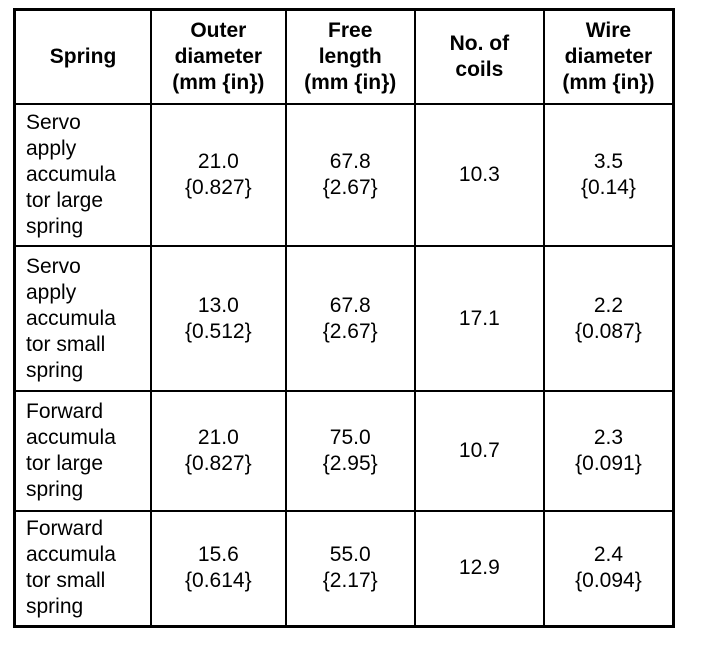 This screenshot has height=662, width=704. Describe the element at coordinates (218, 318) in the screenshot. I see `value-cell: 13.0 {0.512}` at that location.